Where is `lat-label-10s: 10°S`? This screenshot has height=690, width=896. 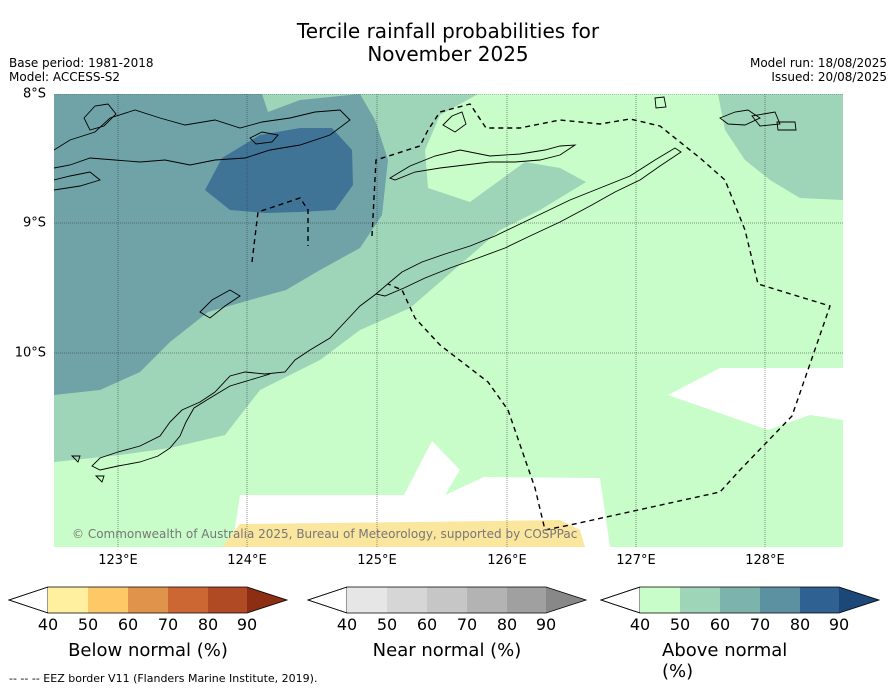 lat-label-10s: 10°S is located at coordinates (30, 353).